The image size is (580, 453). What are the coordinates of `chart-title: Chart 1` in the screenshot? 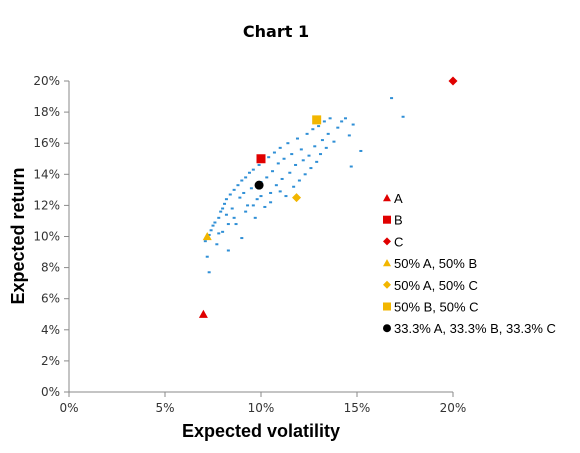 It's located at (276, 31).